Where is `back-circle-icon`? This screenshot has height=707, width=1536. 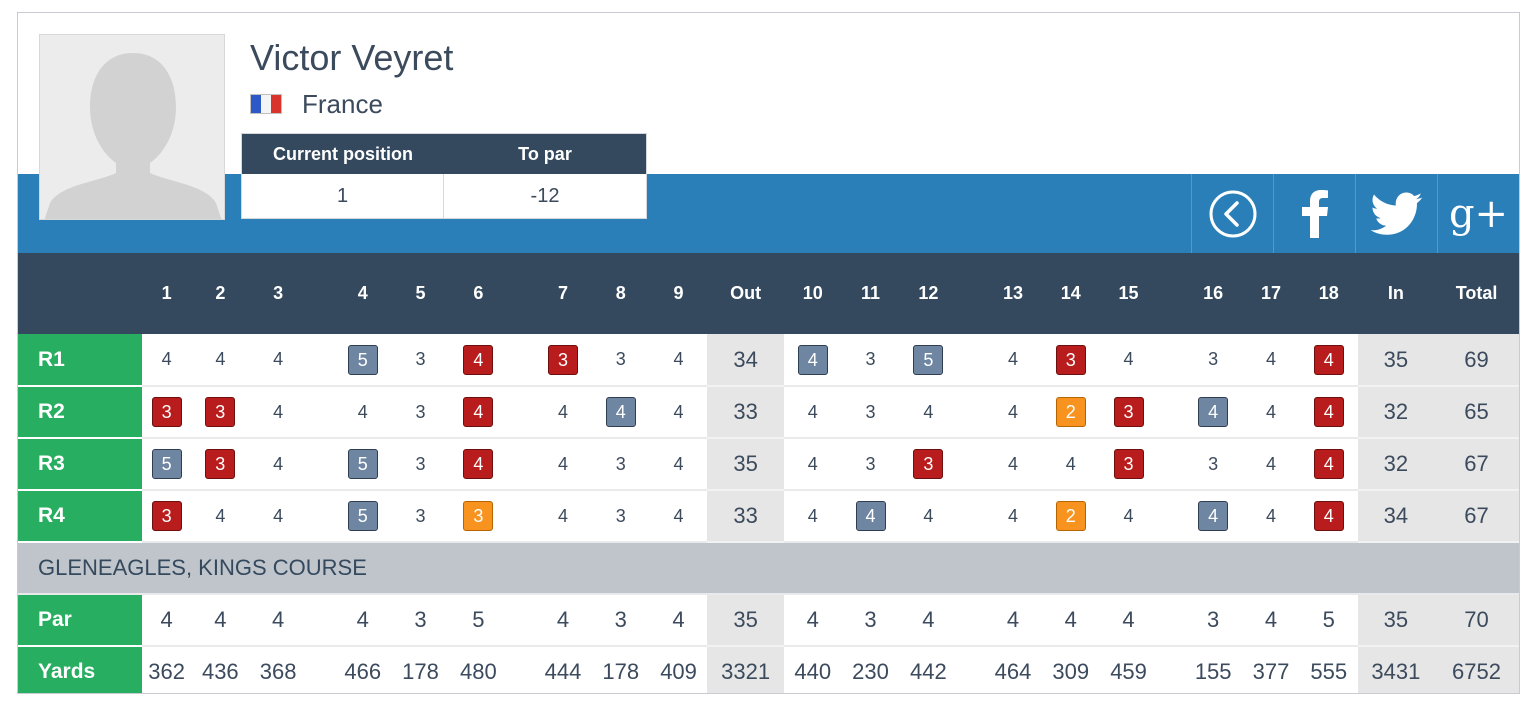
back-circle-icon is located at coordinates (1232, 213).